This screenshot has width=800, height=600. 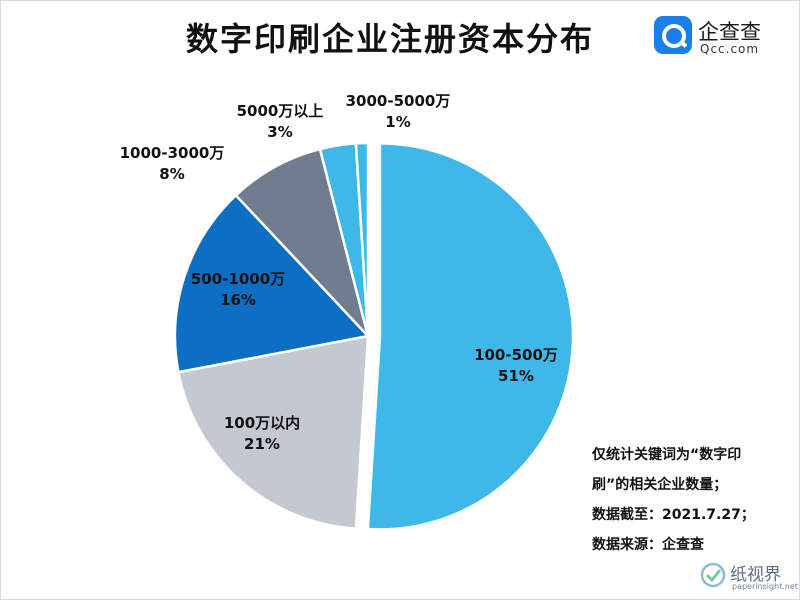 I want to click on footnote-line-3: 数据截至：2021.7.27；, so click(x=673, y=515).